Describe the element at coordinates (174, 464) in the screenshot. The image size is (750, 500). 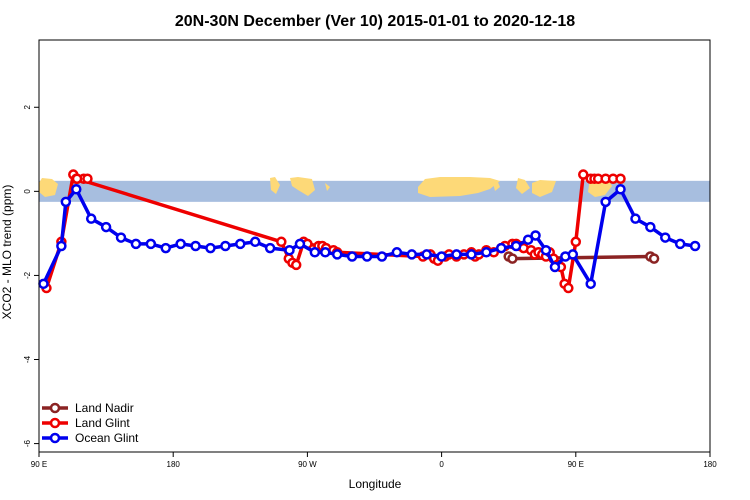
I see `x-tick-label-1: 180` at that location.